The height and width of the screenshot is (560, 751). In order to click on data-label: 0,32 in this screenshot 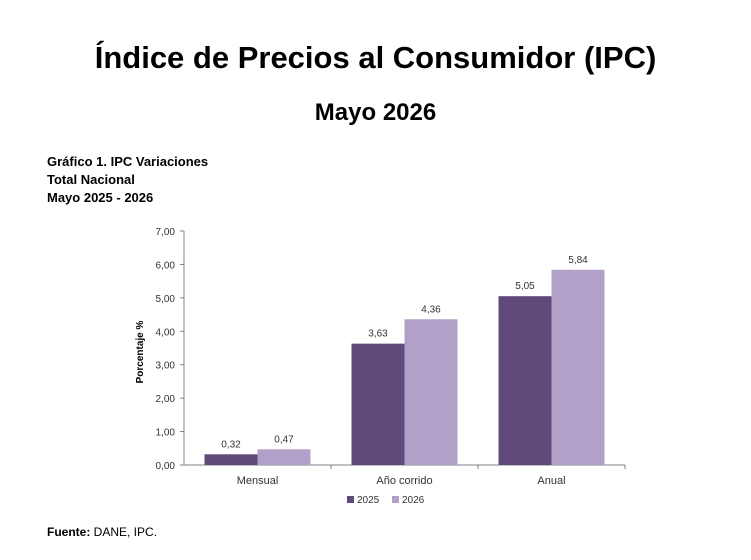, I will do `click(231, 444)`.